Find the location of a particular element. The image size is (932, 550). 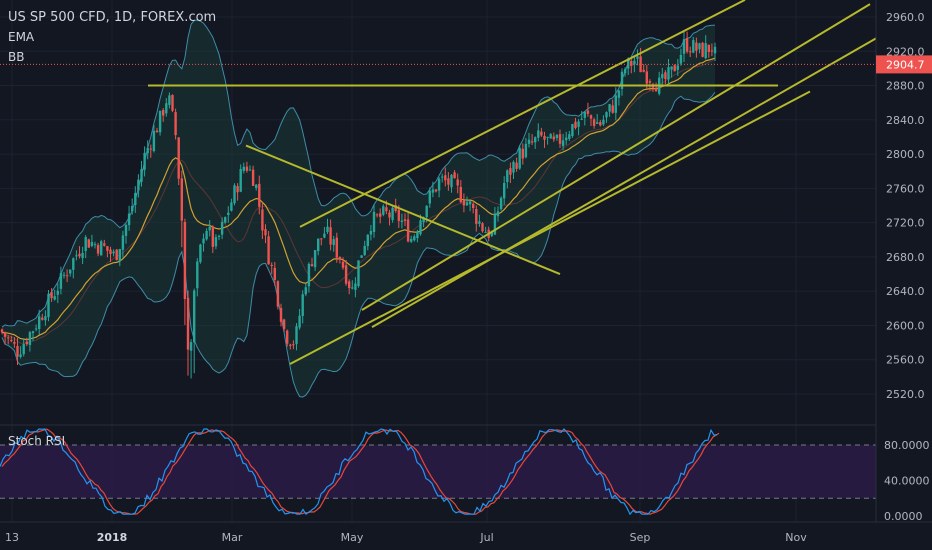

stoch-band-fill is located at coordinates (438, 472).